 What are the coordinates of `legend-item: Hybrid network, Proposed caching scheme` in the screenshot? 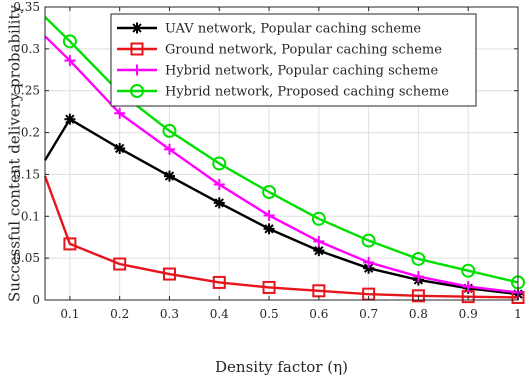 It's located at (283, 92).